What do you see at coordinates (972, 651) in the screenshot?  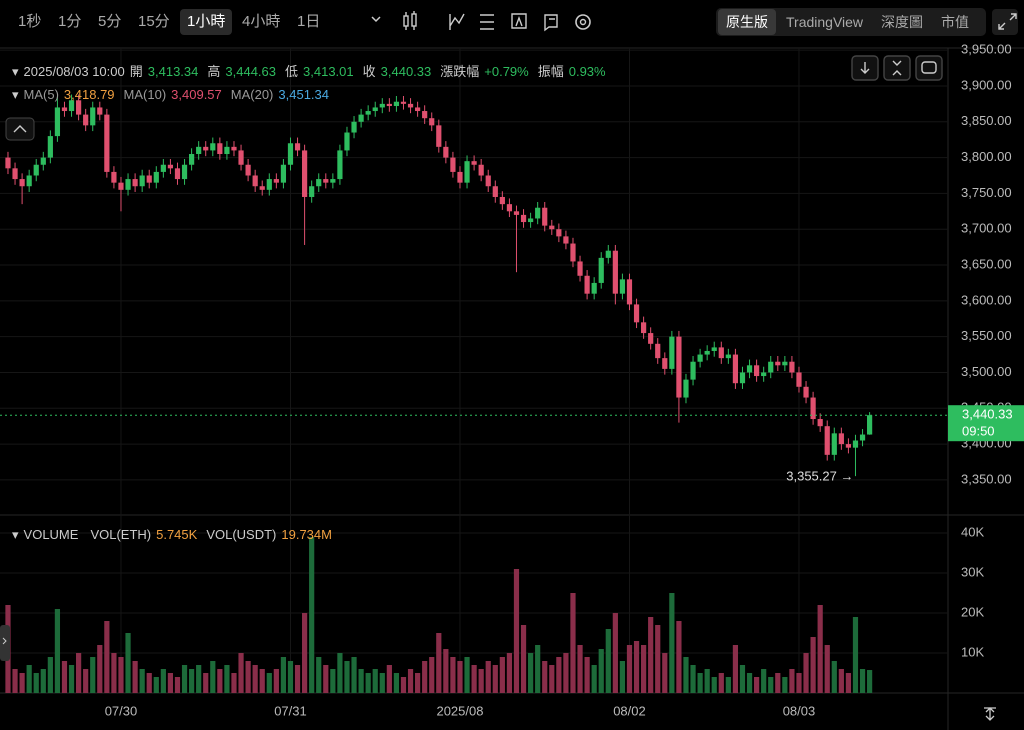 I see `volume-tick-label: 10K` at bounding box center [972, 651].